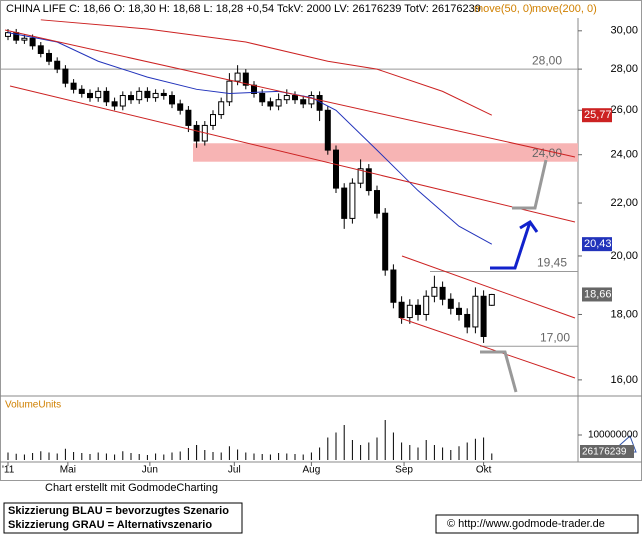  Describe the element at coordinates (552, 263) in the screenshot. I see `level-label: 19,45` at that location.